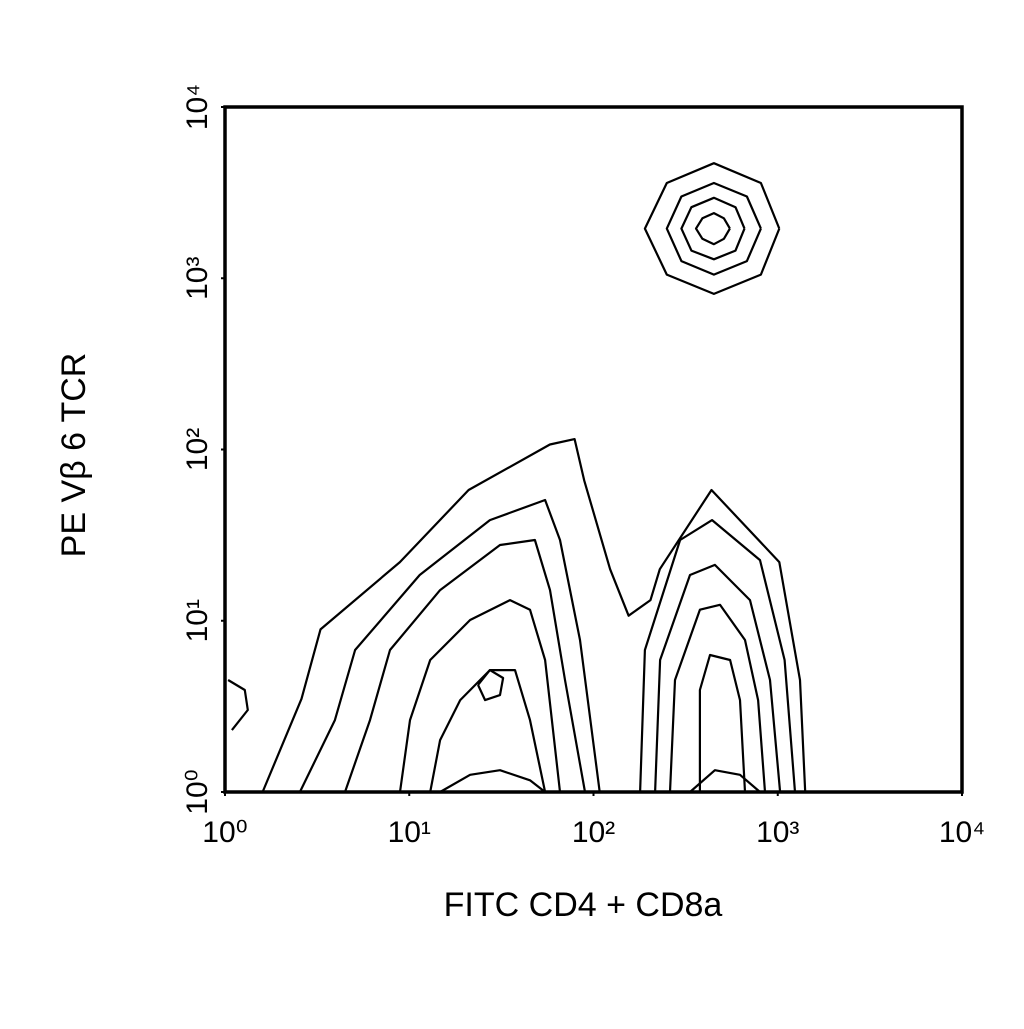 The image size is (1024, 1029). Describe the element at coordinates (777, 832) in the screenshot. I see `x-tick-label: 10³` at that location.